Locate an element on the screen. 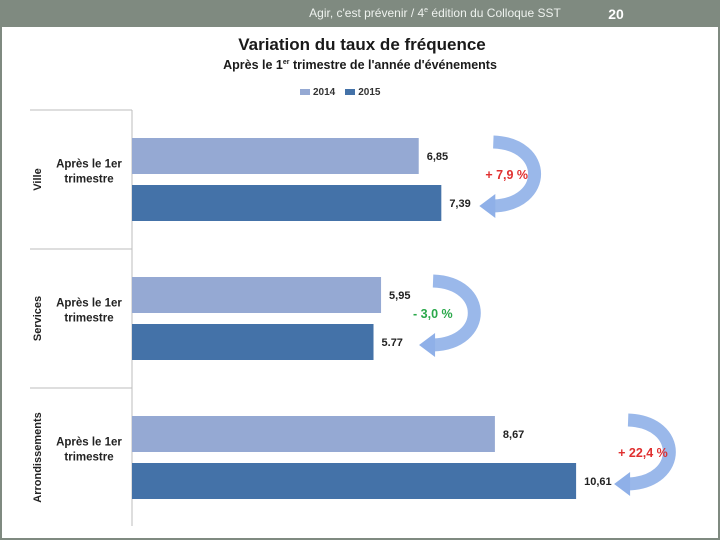 This screenshot has width=720, height=540. group-label-1: Services is located at coordinates (38, 318).